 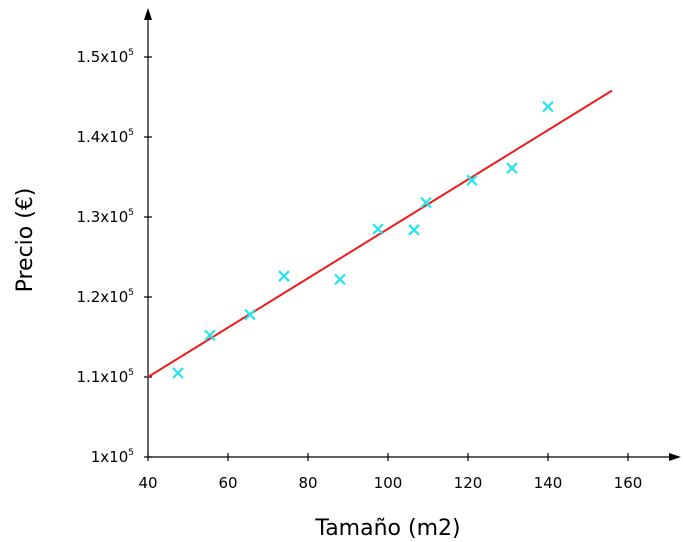 What do you see at coordinates (468, 483) in the screenshot?
I see `x-tick-label: 120` at bounding box center [468, 483].